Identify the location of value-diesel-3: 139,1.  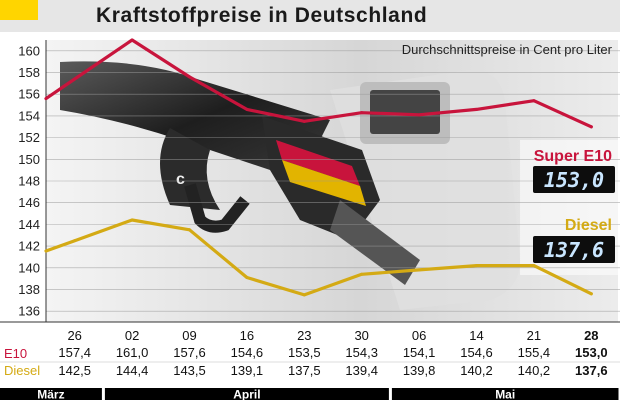
(247, 370).